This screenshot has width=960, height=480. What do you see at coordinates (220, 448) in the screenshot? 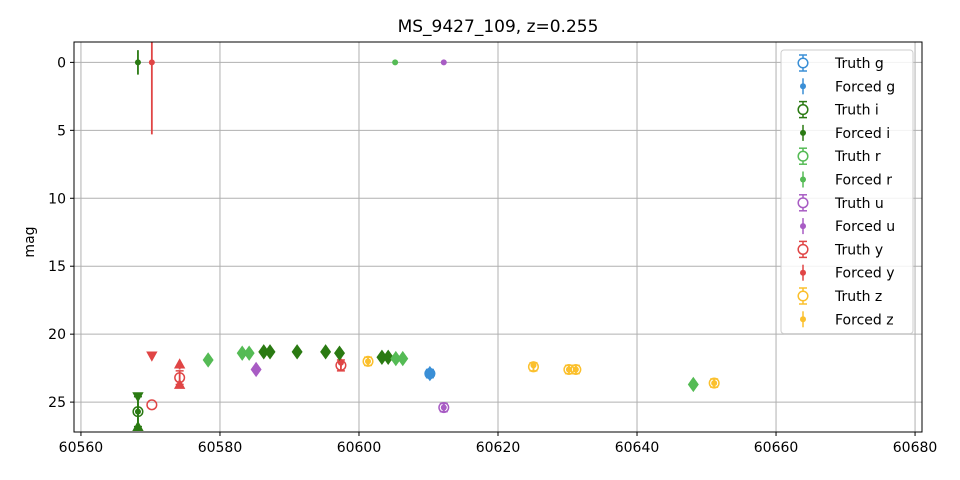
I see `x-tick-label: 60580` at bounding box center [220, 448].